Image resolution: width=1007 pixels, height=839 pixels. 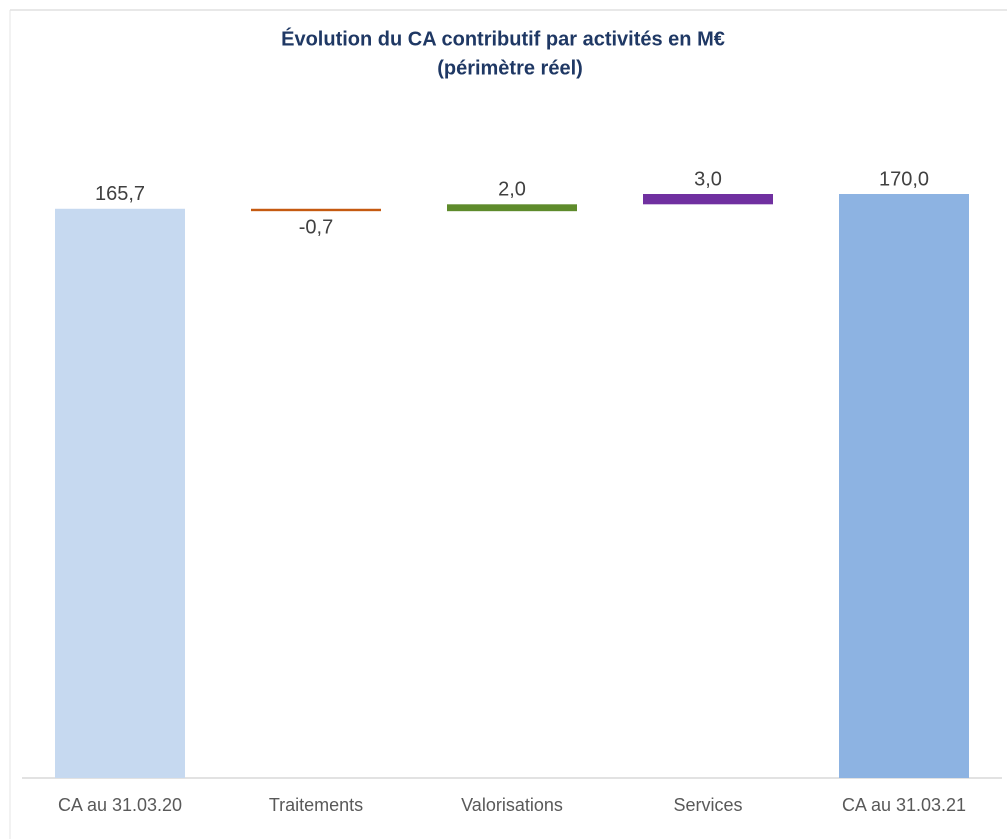 I want to click on x-tick-label: Traitements, so click(x=316, y=805).